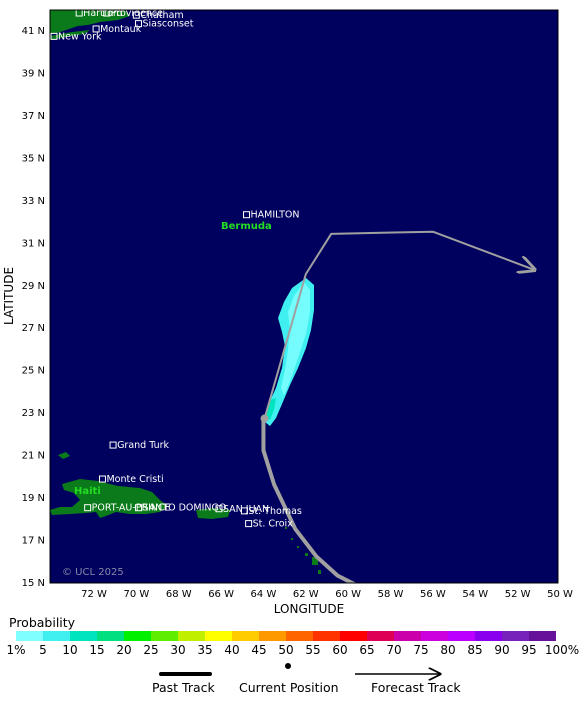 The height and width of the screenshot is (702, 580). Describe the element at coordinates (518, 594) in the screenshot. I see `lon-tick-label: 52 W` at that location.